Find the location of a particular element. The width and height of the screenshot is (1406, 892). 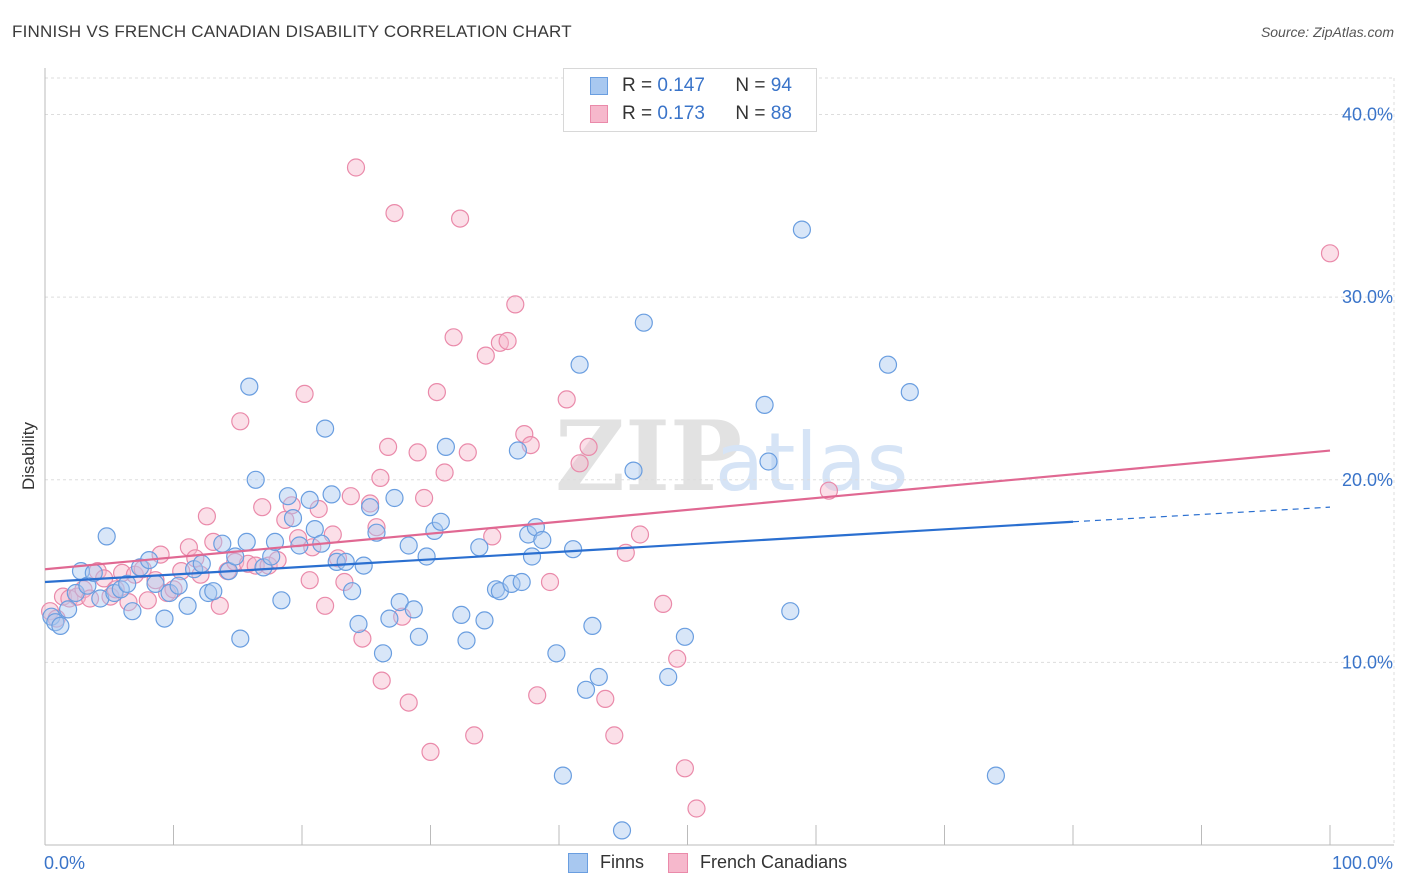

french-canadians-trend-line is located at coordinates (687, 510).